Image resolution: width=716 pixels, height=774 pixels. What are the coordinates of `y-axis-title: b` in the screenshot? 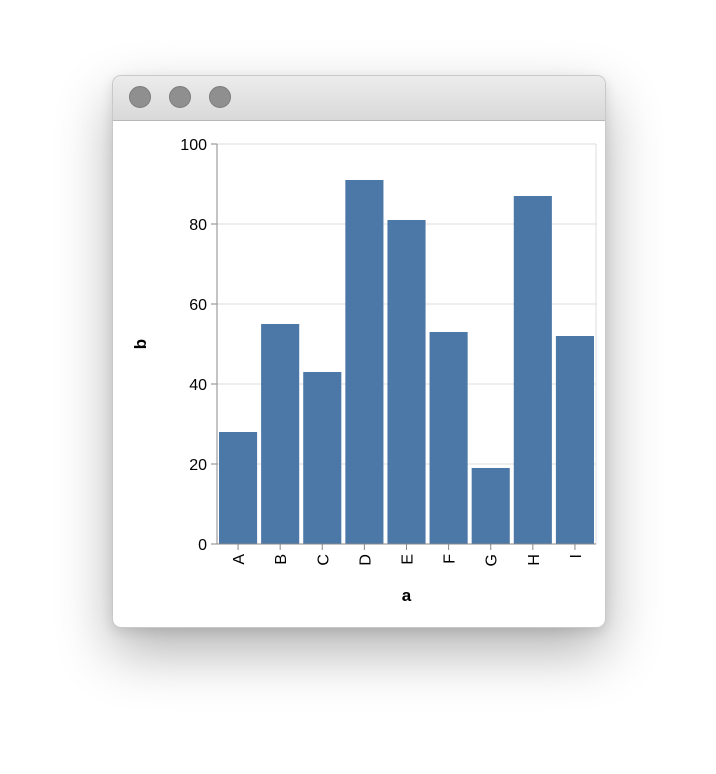 It's located at (140, 344).